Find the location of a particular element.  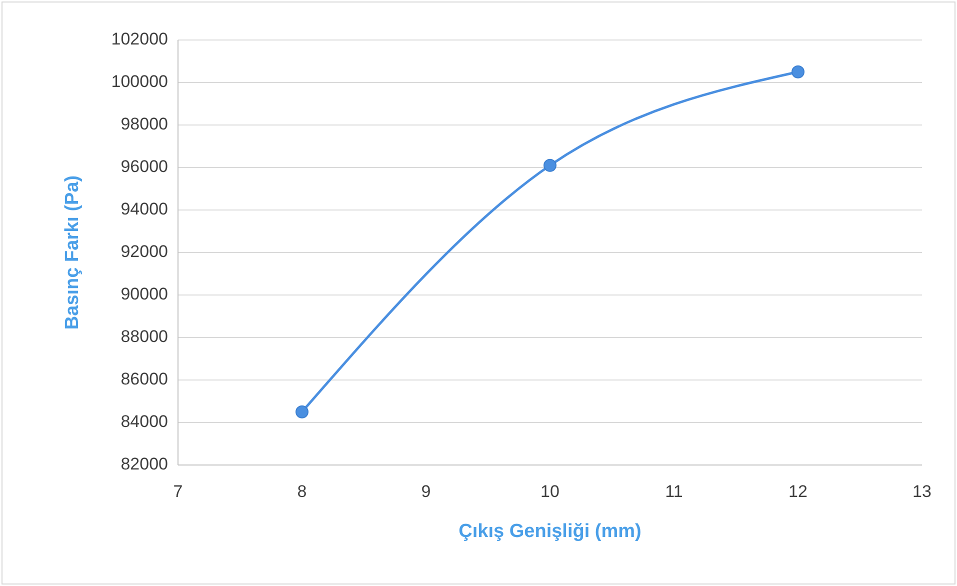

y-tick-label: 84000 is located at coordinates (144, 421).